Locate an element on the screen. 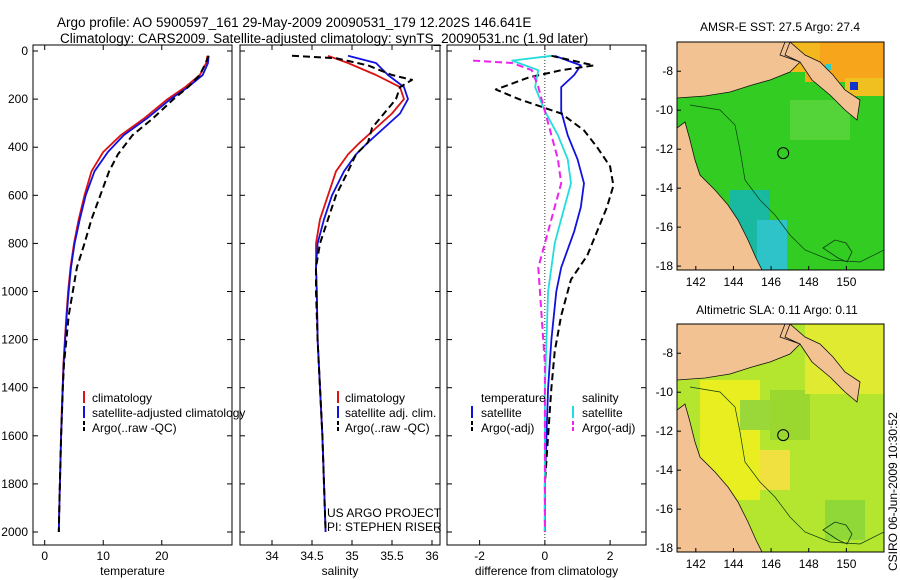 This screenshot has width=900, height=580. sst-cool-strip is located at coordinates (772, 245).